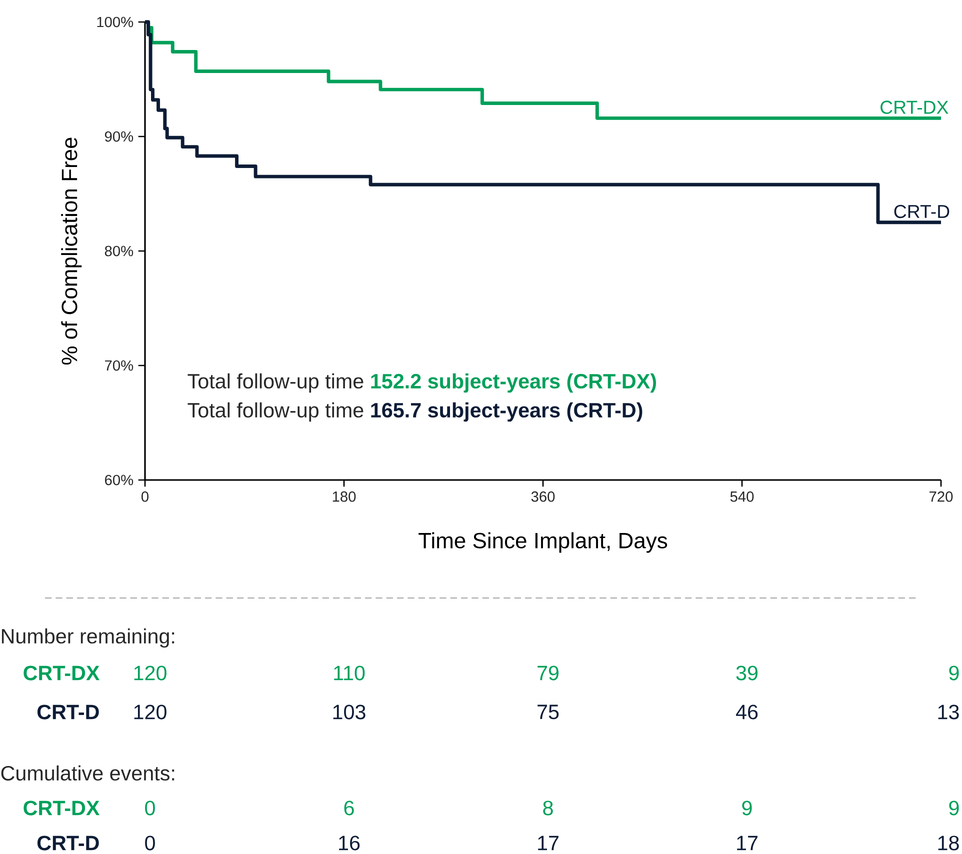 This screenshot has height=854, width=962. I want to click on text: 39, so click(747, 673).